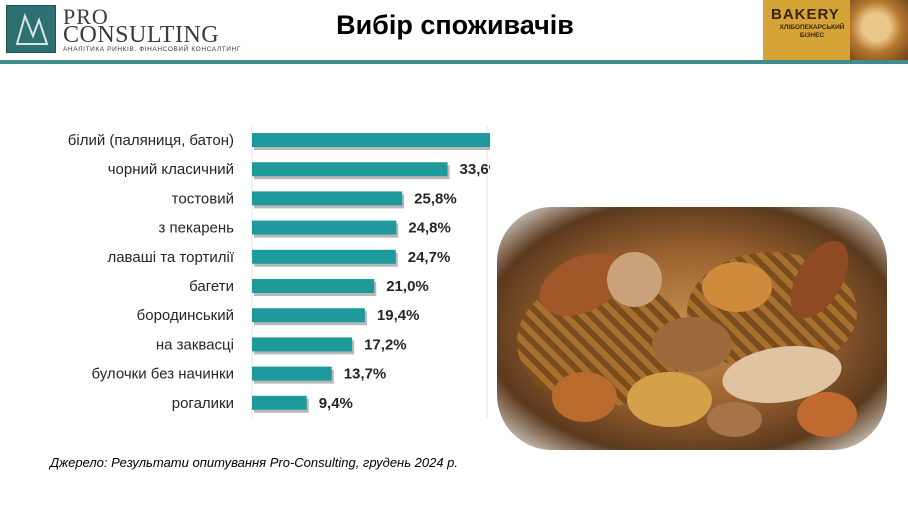 The width and height of the screenshot is (908, 510). I want to click on category-label: бородинський, so click(185, 315).